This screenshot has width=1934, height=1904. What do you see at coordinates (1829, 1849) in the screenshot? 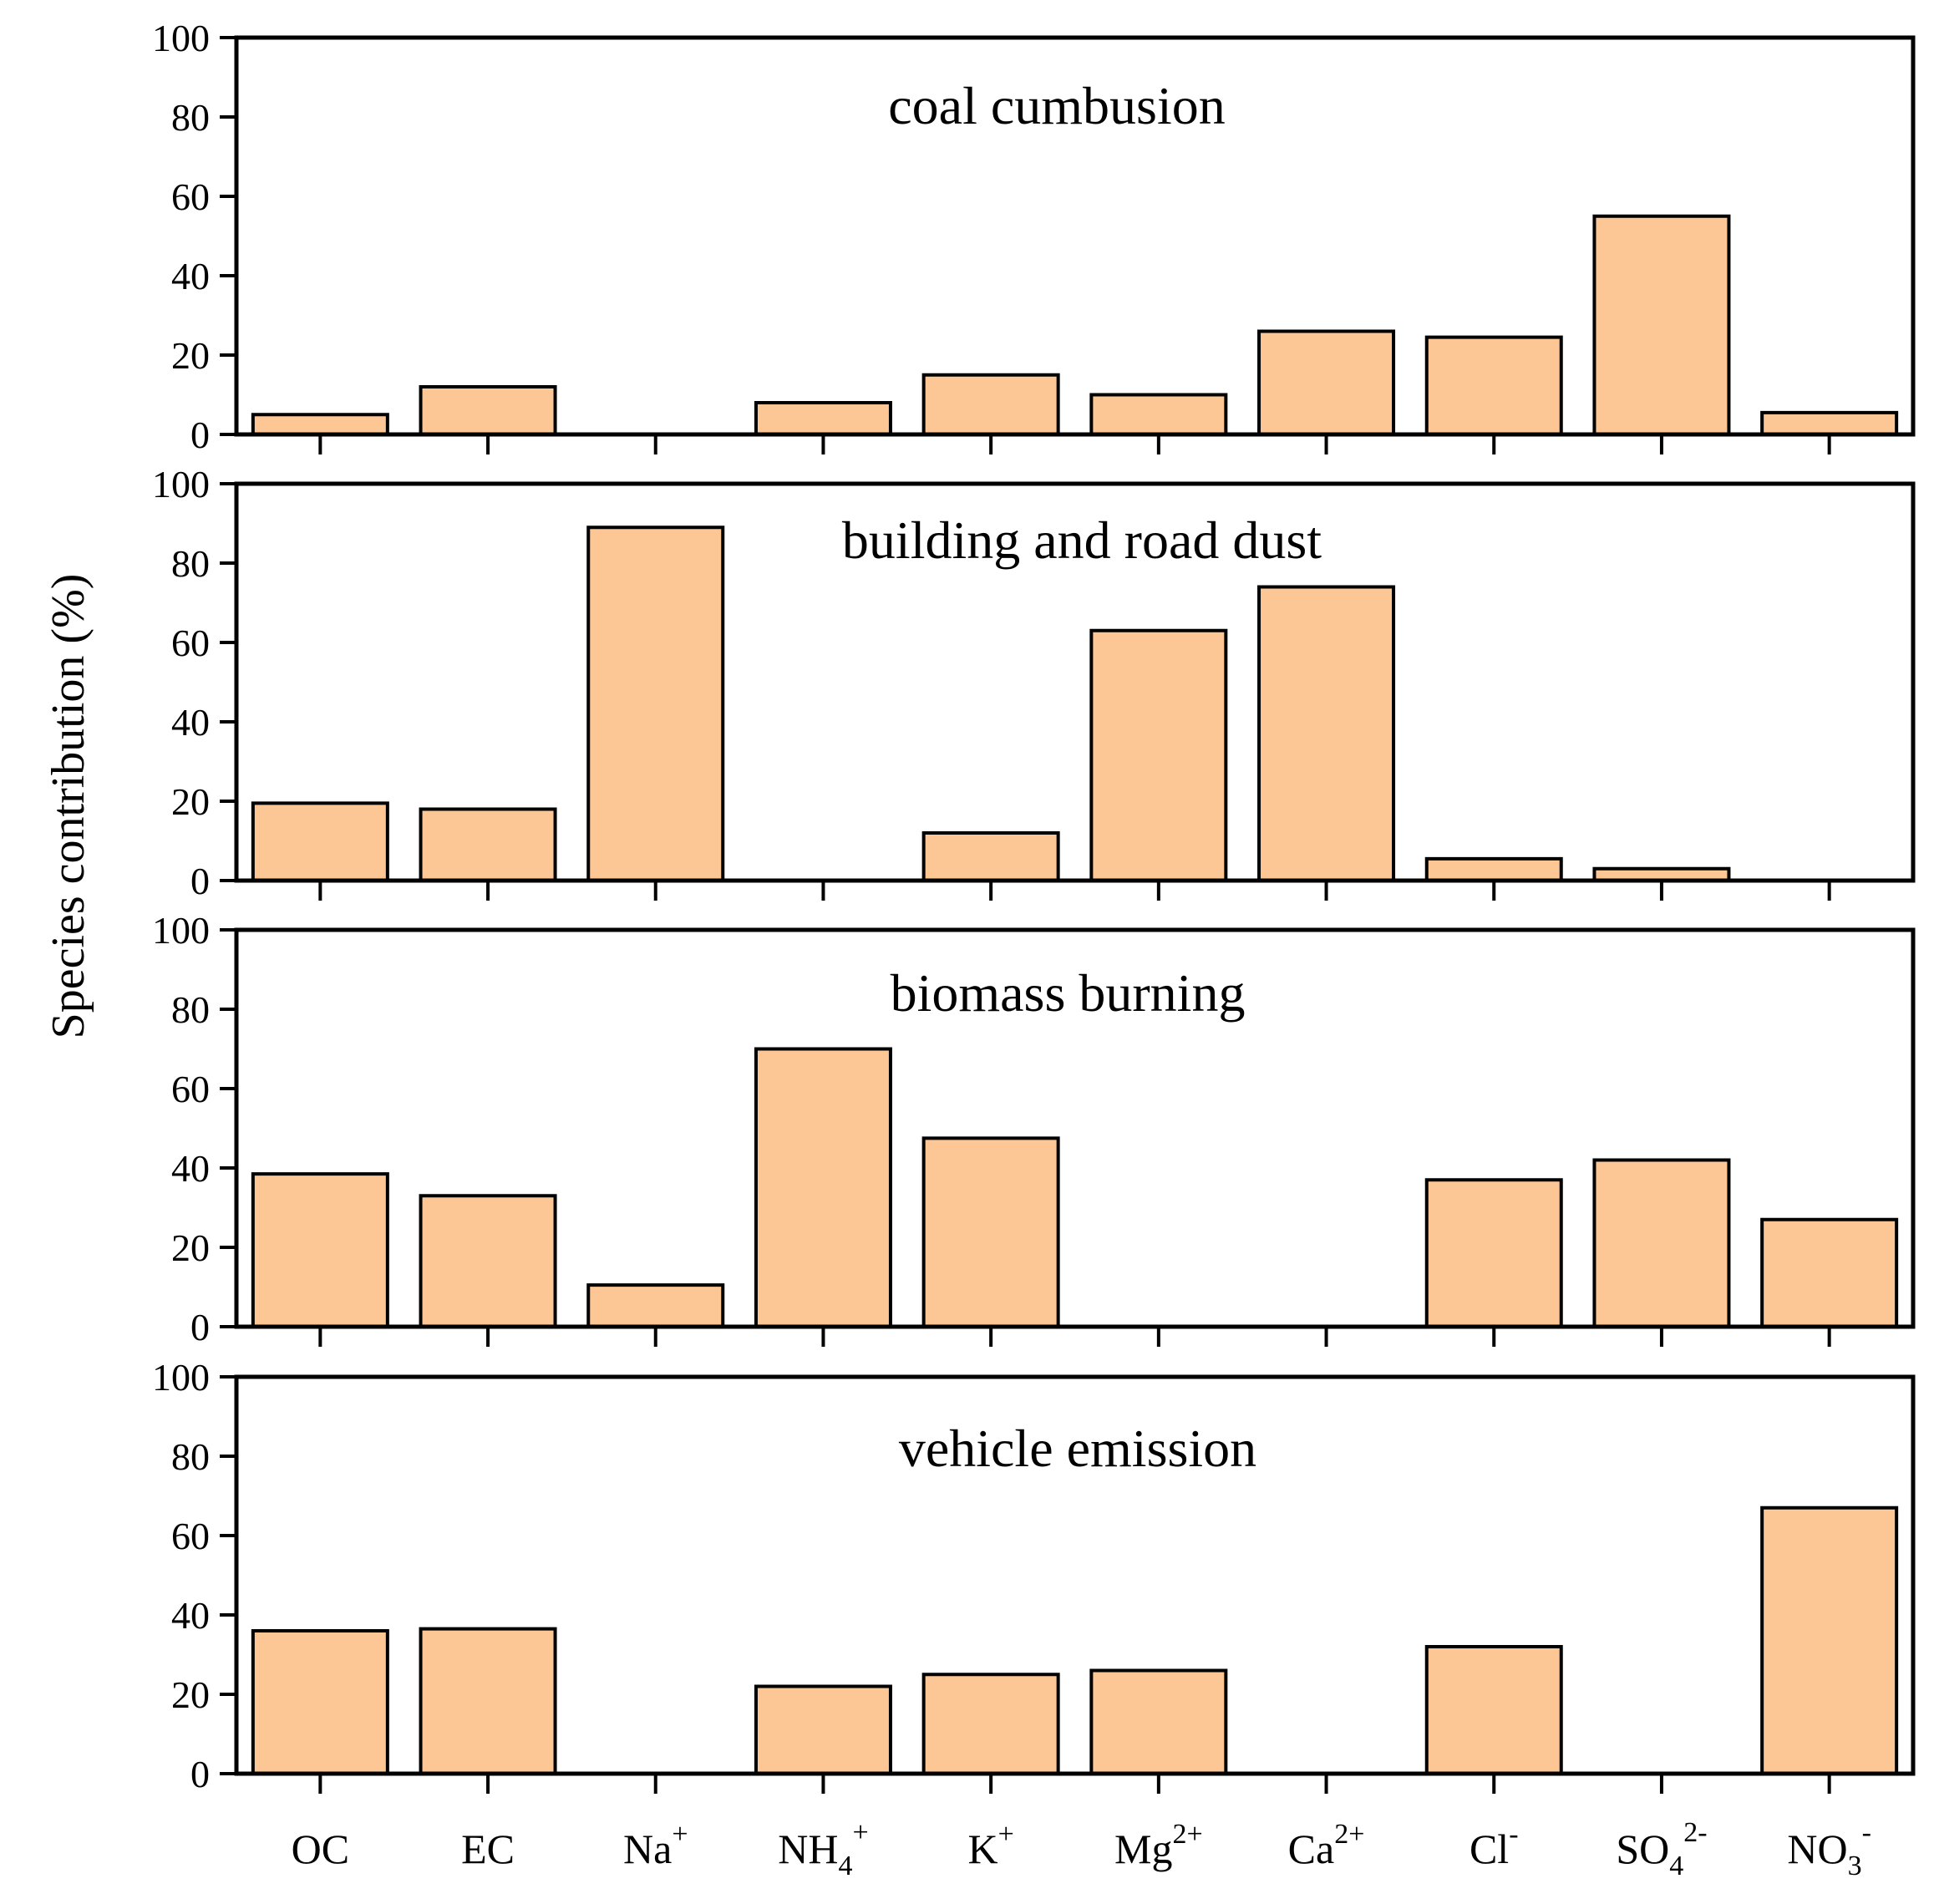
I see `x-category-label: NO3-` at bounding box center [1829, 1849].